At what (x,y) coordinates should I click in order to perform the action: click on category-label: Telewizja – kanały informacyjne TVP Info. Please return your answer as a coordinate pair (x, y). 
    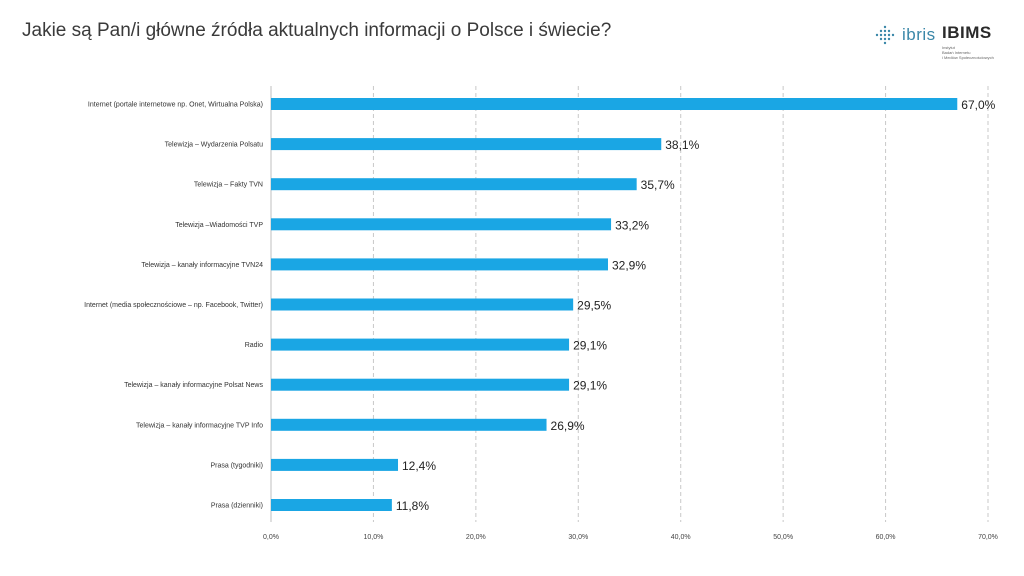
    Looking at the image, I should click on (199, 425).